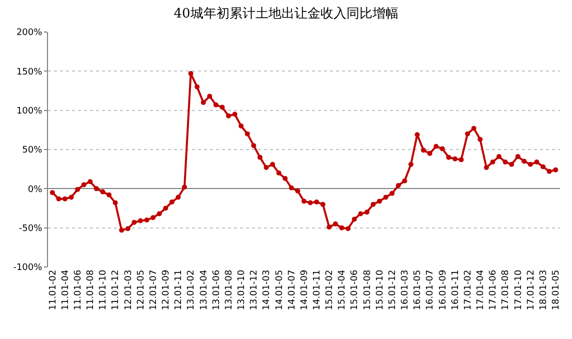 The height and width of the screenshot is (339, 572). What do you see at coordinates (204, 290) in the screenshot?
I see `x-tick-label: 13.01-04` at bounding box center [204, 290].